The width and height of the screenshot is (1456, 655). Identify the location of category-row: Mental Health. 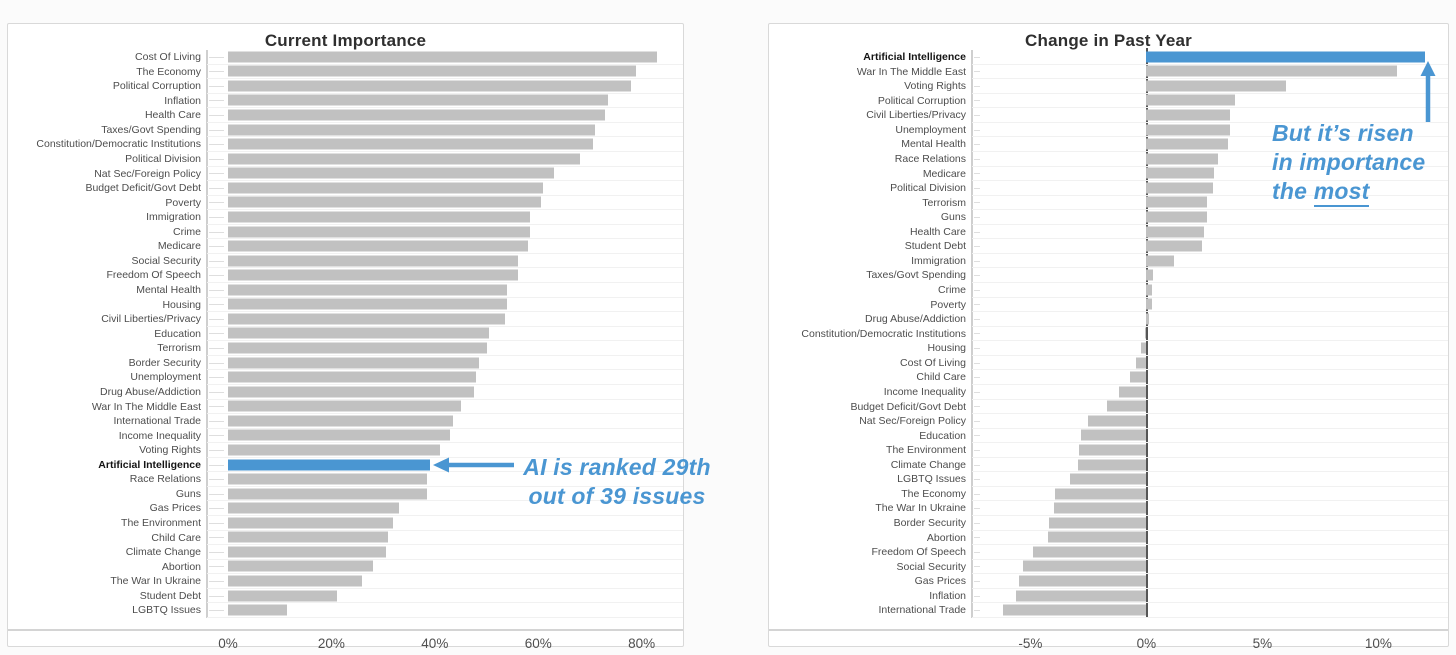
(1108, 144).